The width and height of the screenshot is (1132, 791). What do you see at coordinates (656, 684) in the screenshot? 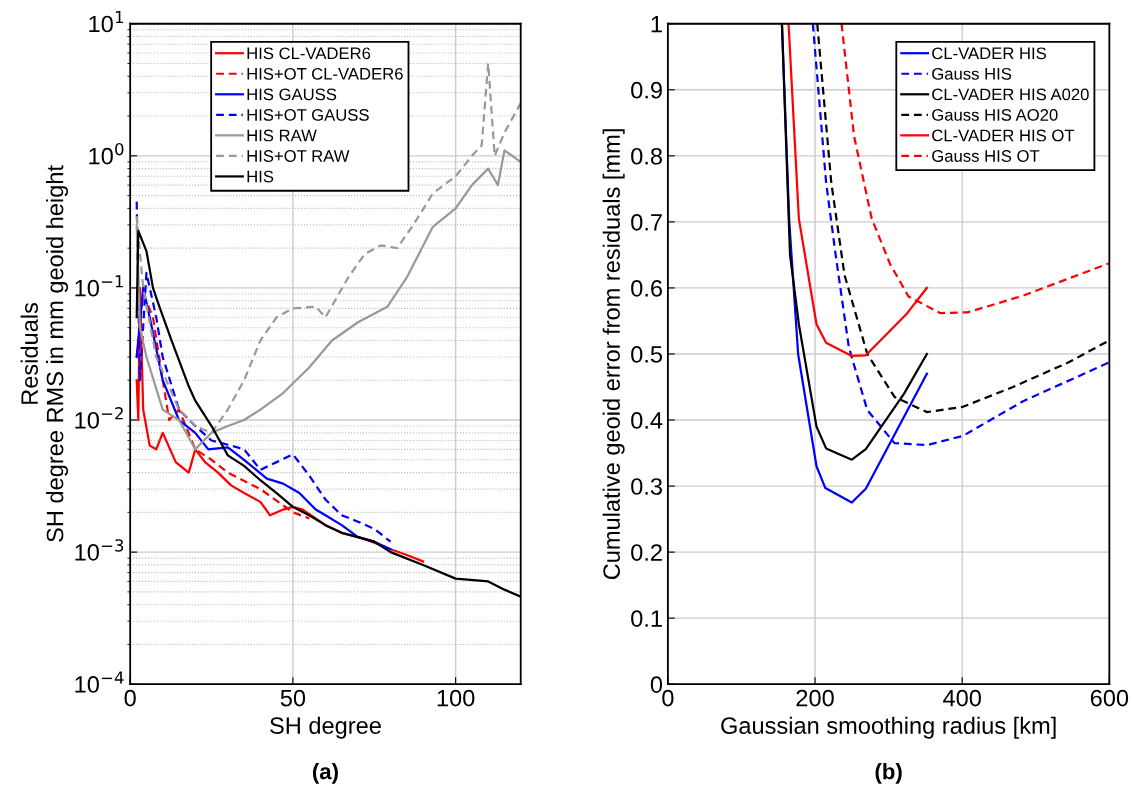
I see `y-tick-label: 0` at bounding box center [656, 684].